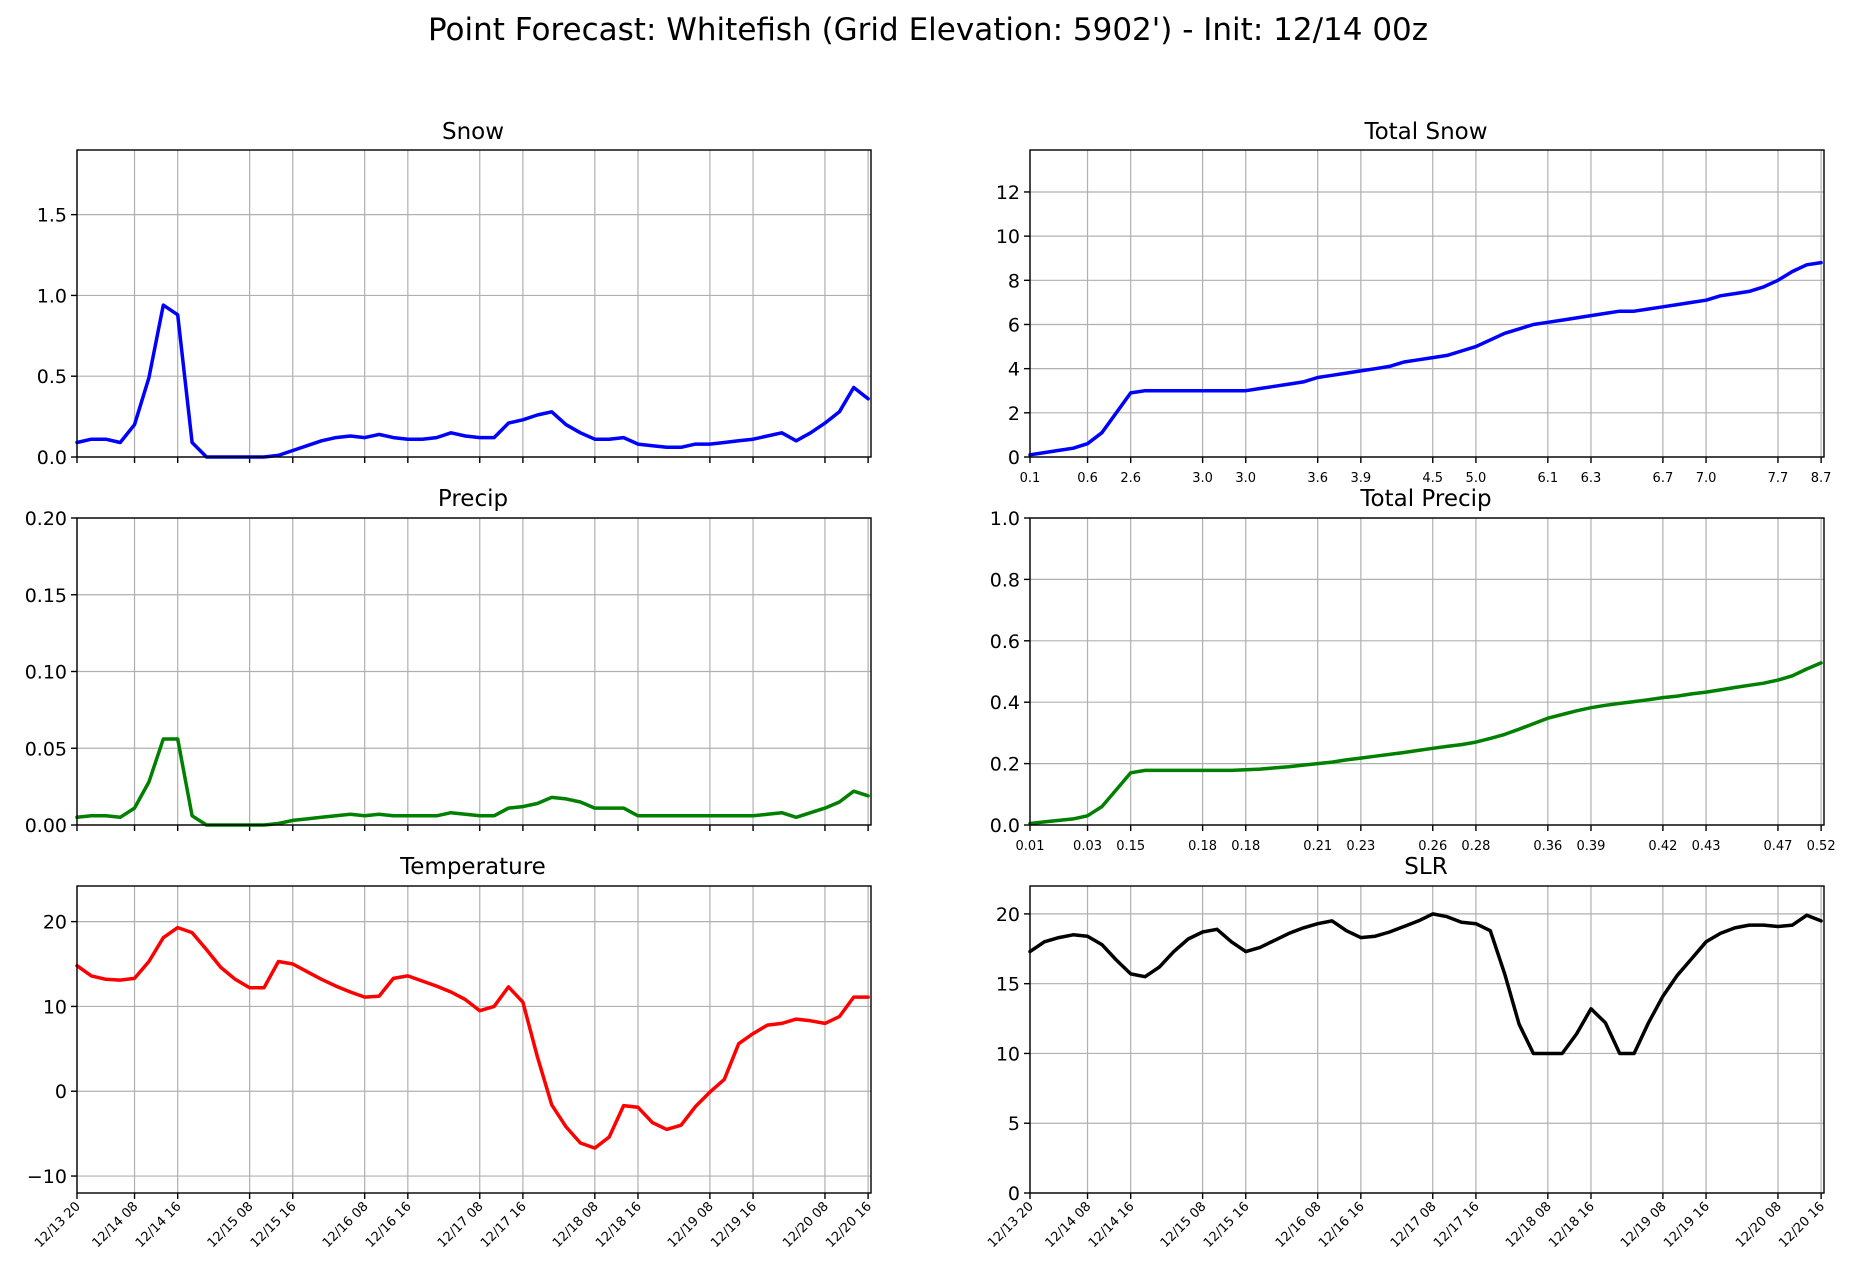  I want to click on y-tick-label: 6, so click(1014, 325).